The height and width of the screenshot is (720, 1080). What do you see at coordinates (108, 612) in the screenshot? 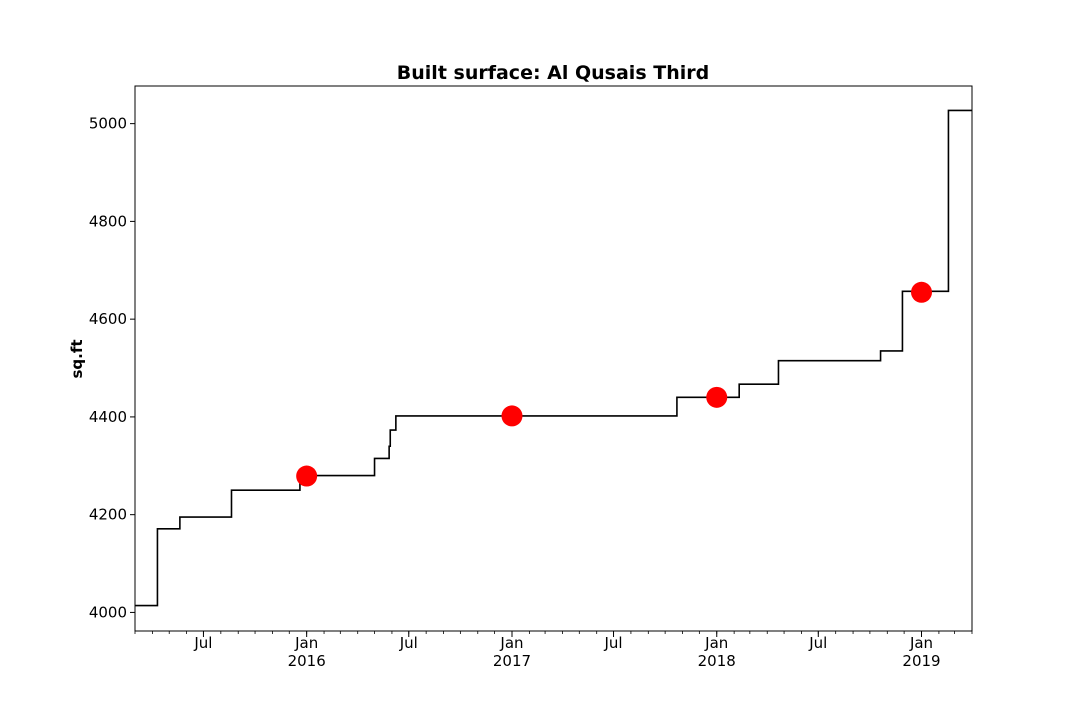
I see `y-tick-label: 4000` at bounding box center [108, 612].